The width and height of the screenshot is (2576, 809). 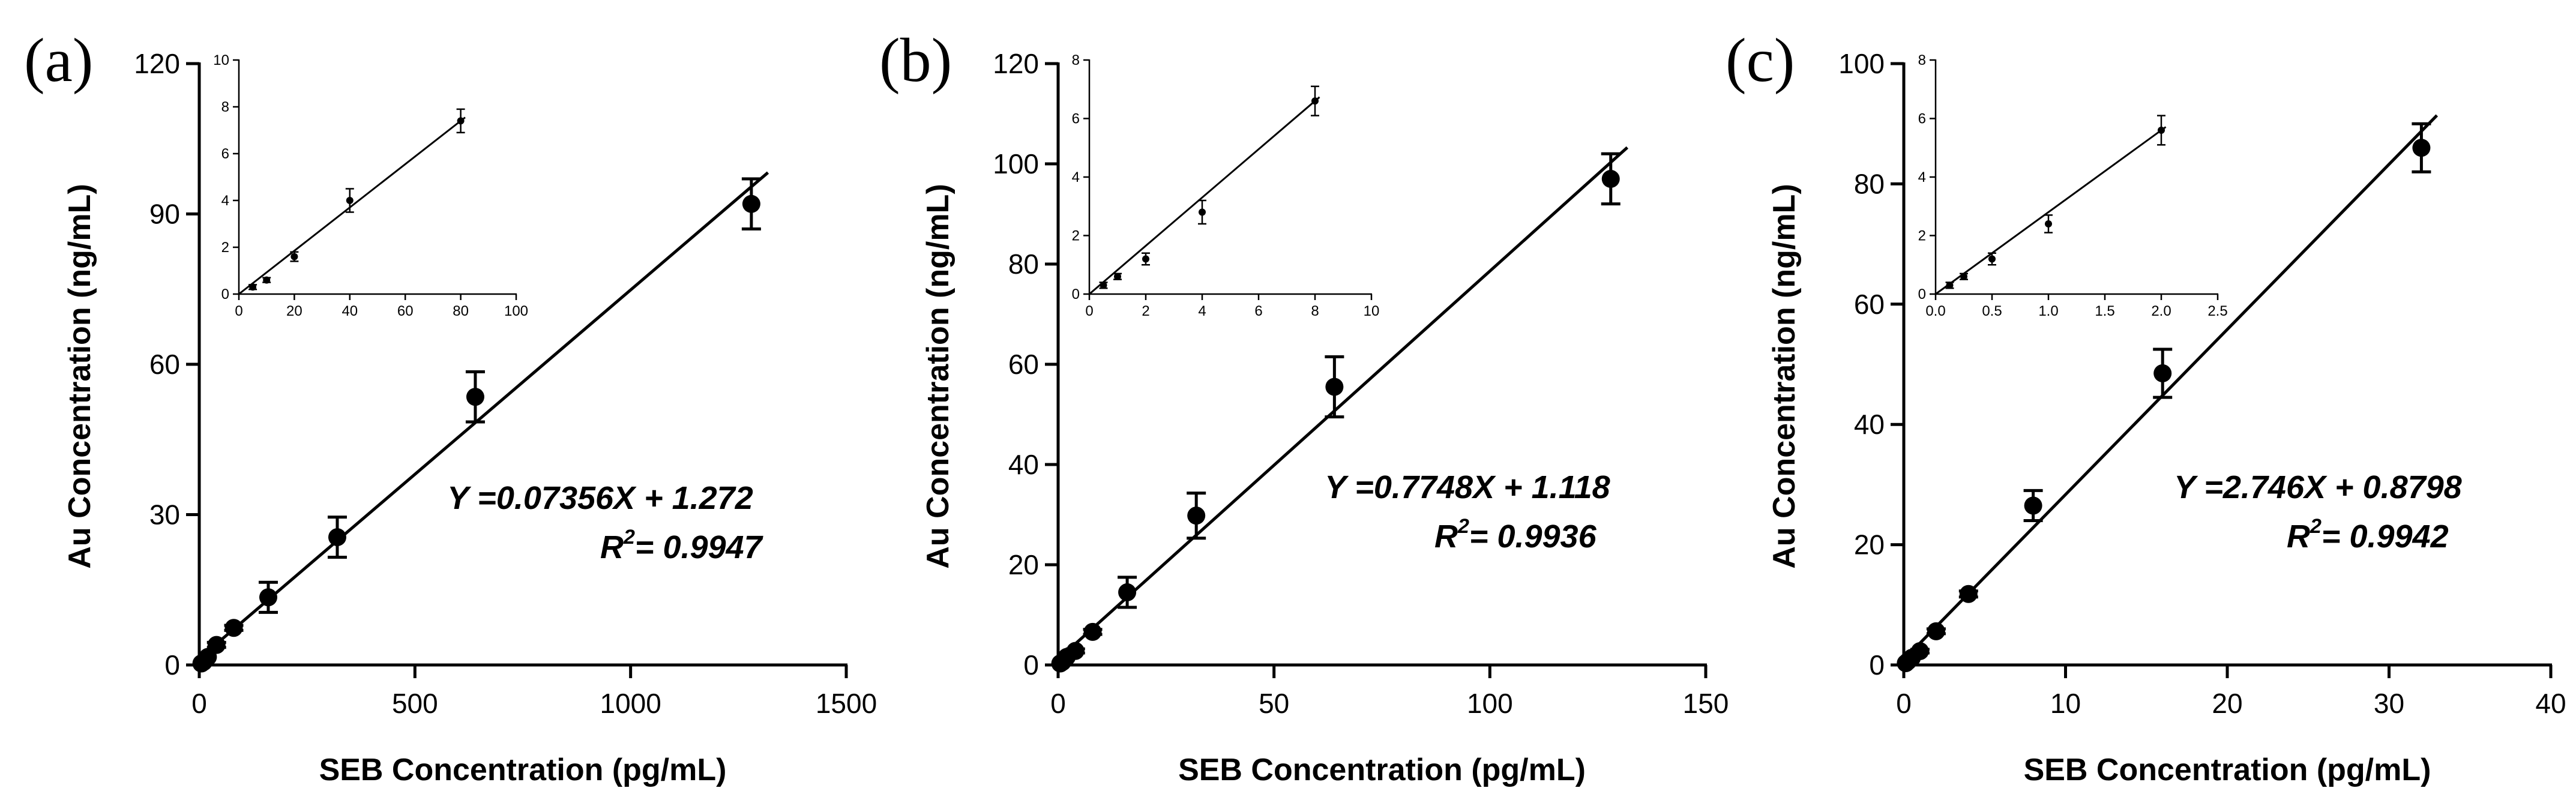 What do you see at coordinates (461, 311) in the screenshot?
I see `inset-x-tick-label: 80` at bounding box center [461, 311].